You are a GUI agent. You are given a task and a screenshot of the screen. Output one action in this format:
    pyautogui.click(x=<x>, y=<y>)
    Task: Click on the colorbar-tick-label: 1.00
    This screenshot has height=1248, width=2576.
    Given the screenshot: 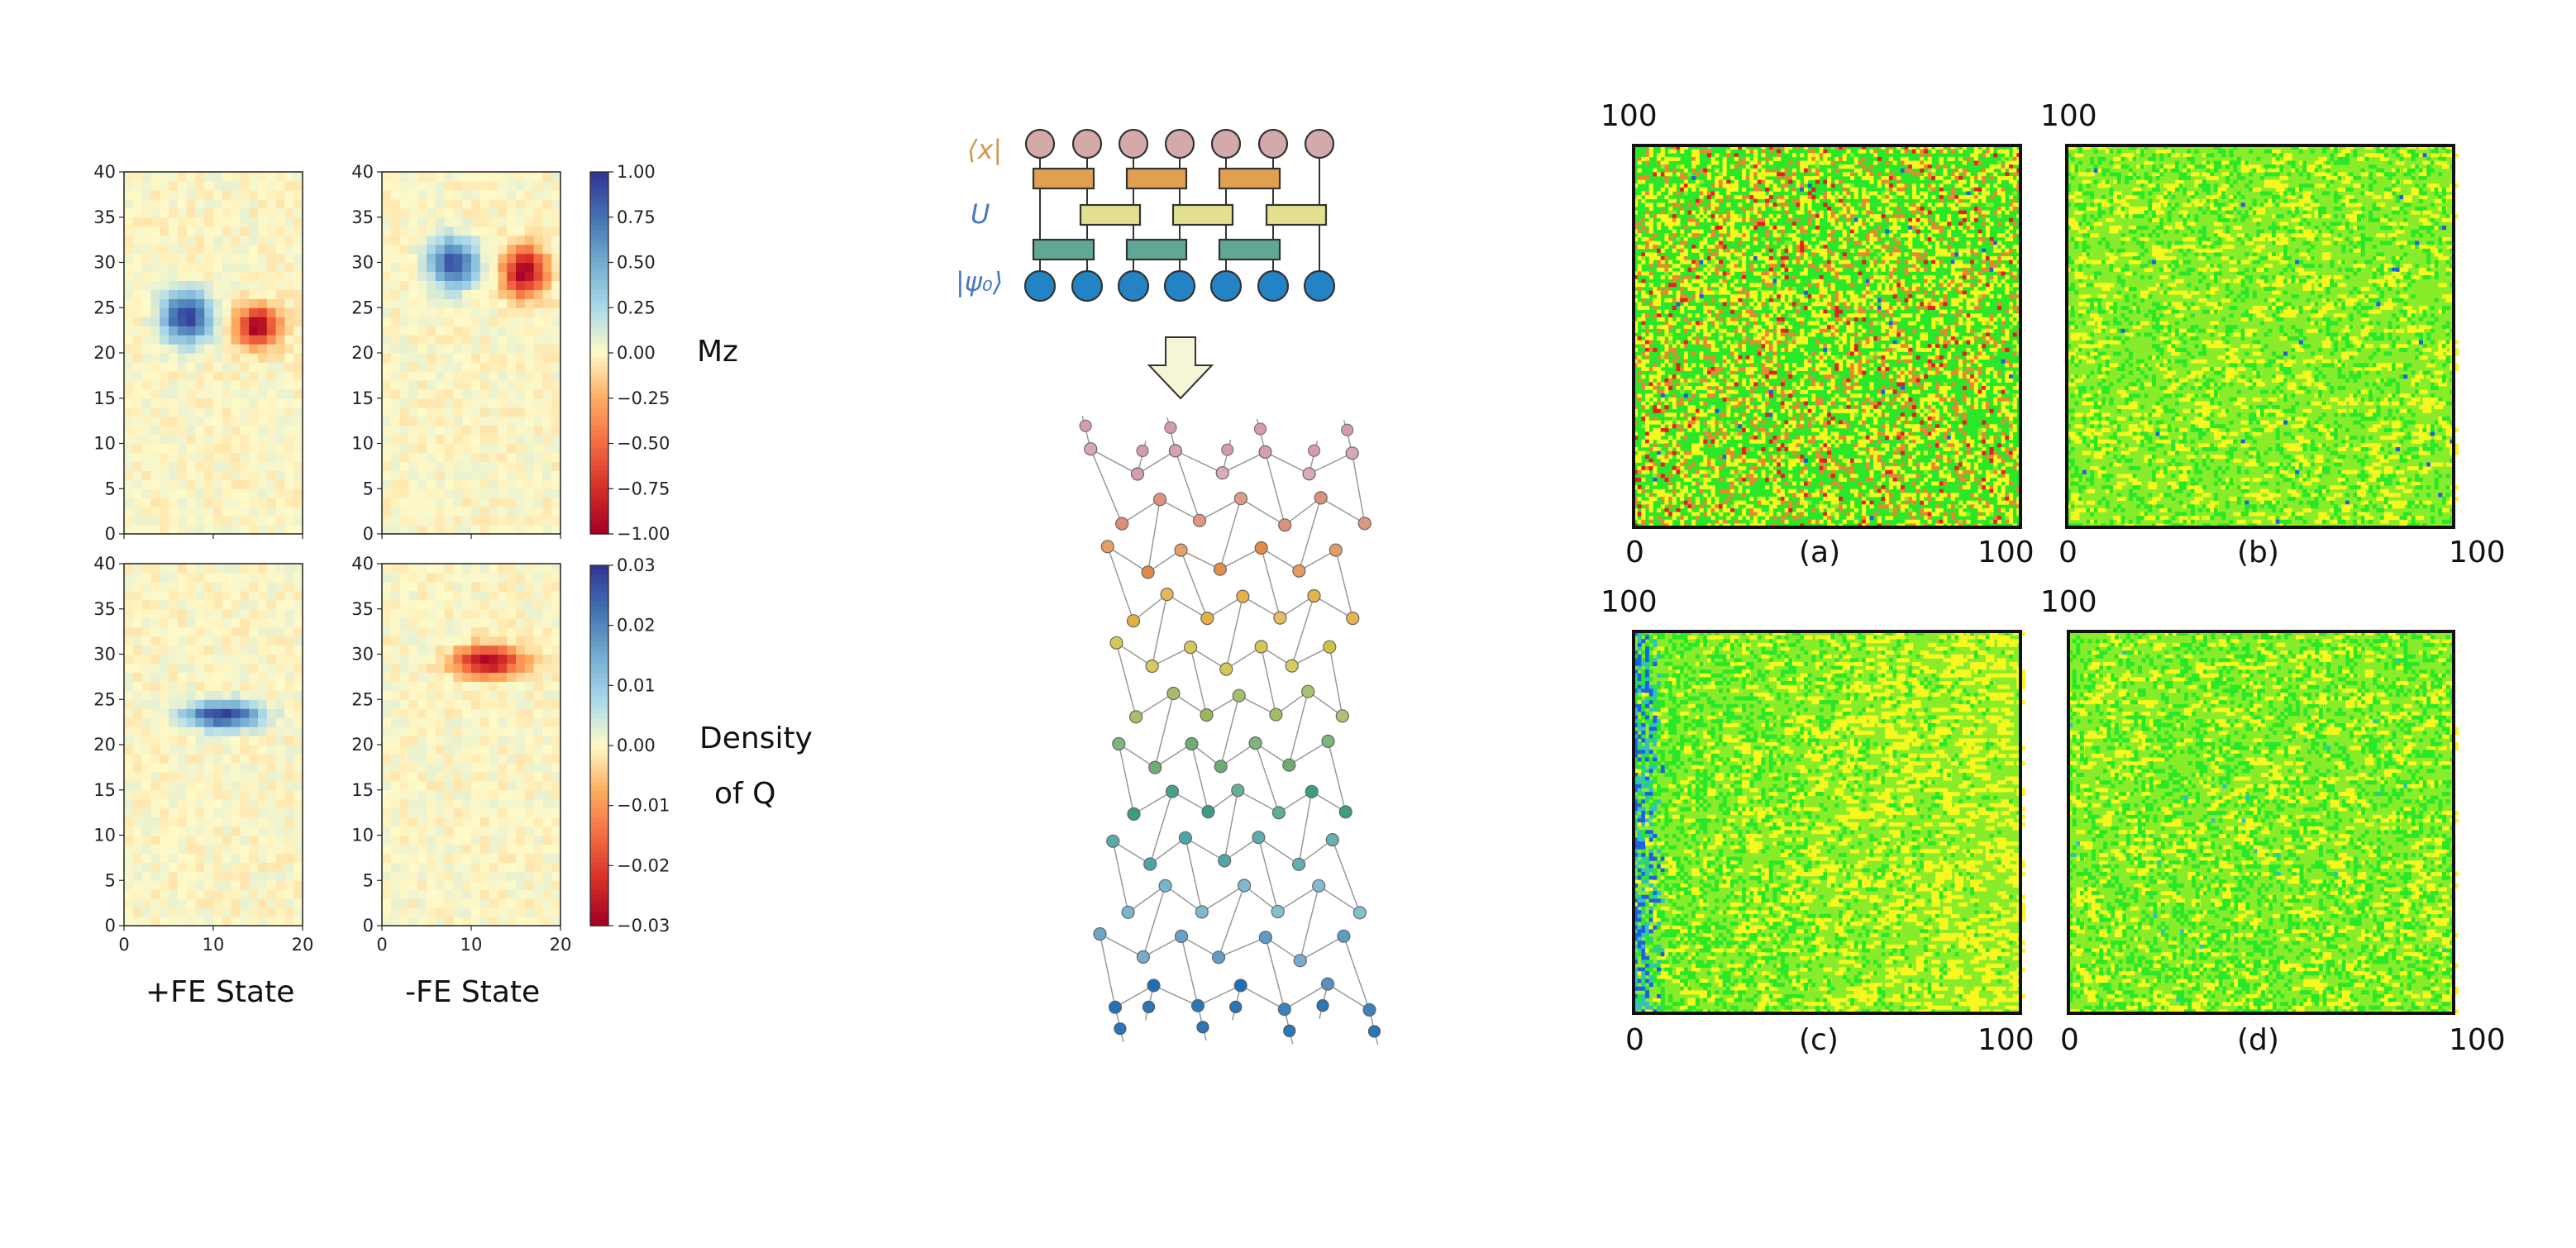 What is the action you would take?
    pyautogui.click(x=636, y=172)
    